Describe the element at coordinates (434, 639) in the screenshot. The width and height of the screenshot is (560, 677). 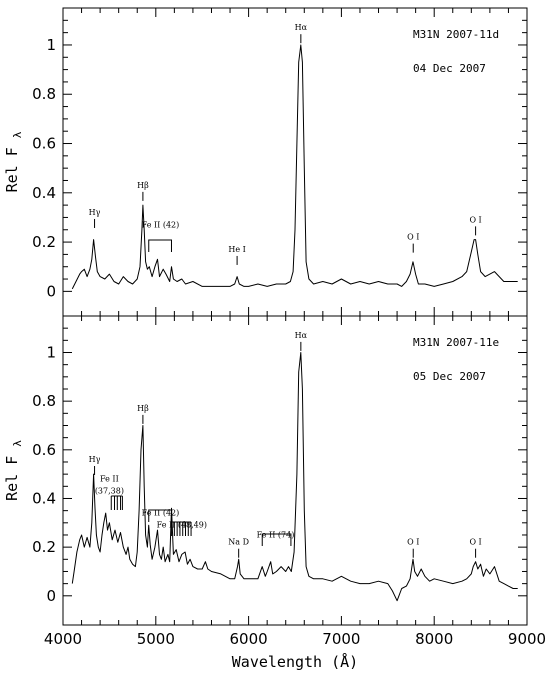
I see `x-tick-label: 8000` at that location.